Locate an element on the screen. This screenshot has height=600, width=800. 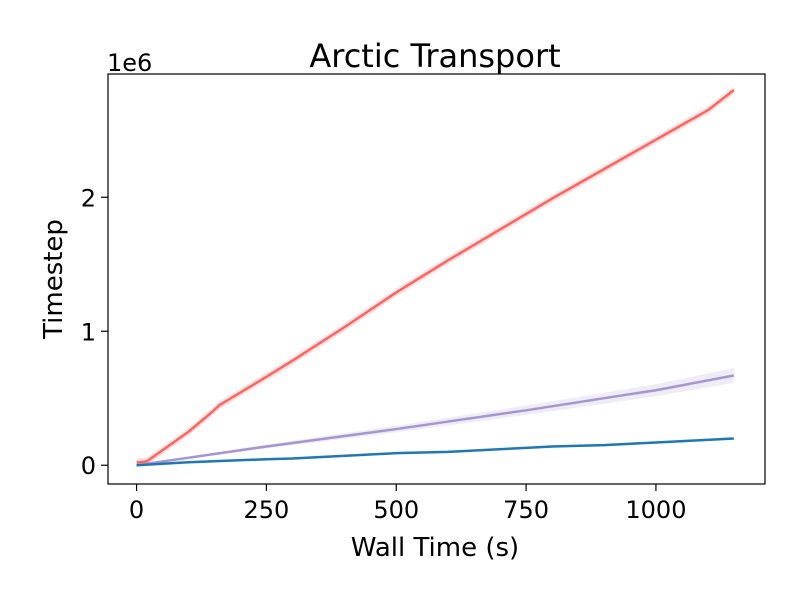
x-tick-label: 500 is located at coordinates (396, 510).